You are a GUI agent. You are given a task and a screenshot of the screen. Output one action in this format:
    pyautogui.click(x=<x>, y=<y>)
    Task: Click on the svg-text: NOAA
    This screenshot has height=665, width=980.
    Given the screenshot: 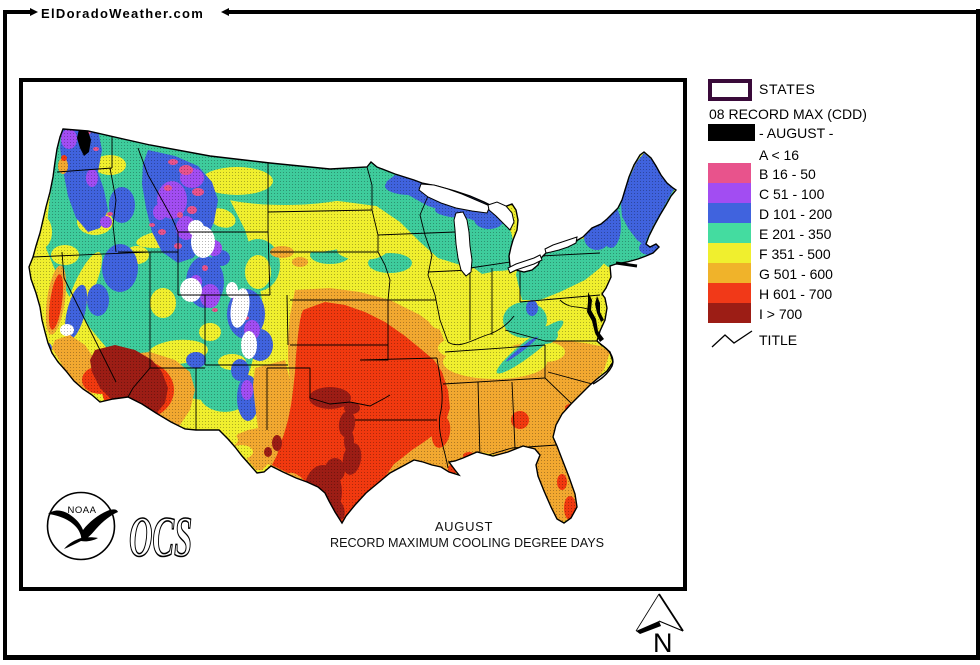 What is the action you would take?
    pyautogui.click(x=82, y=510)
    